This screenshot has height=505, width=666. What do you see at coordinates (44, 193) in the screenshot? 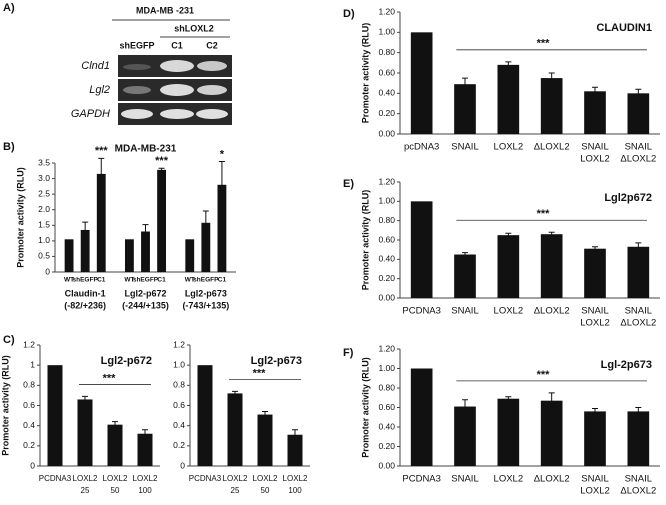
I see `y-tick-label: 2.5` at bounding box center [44, 193].